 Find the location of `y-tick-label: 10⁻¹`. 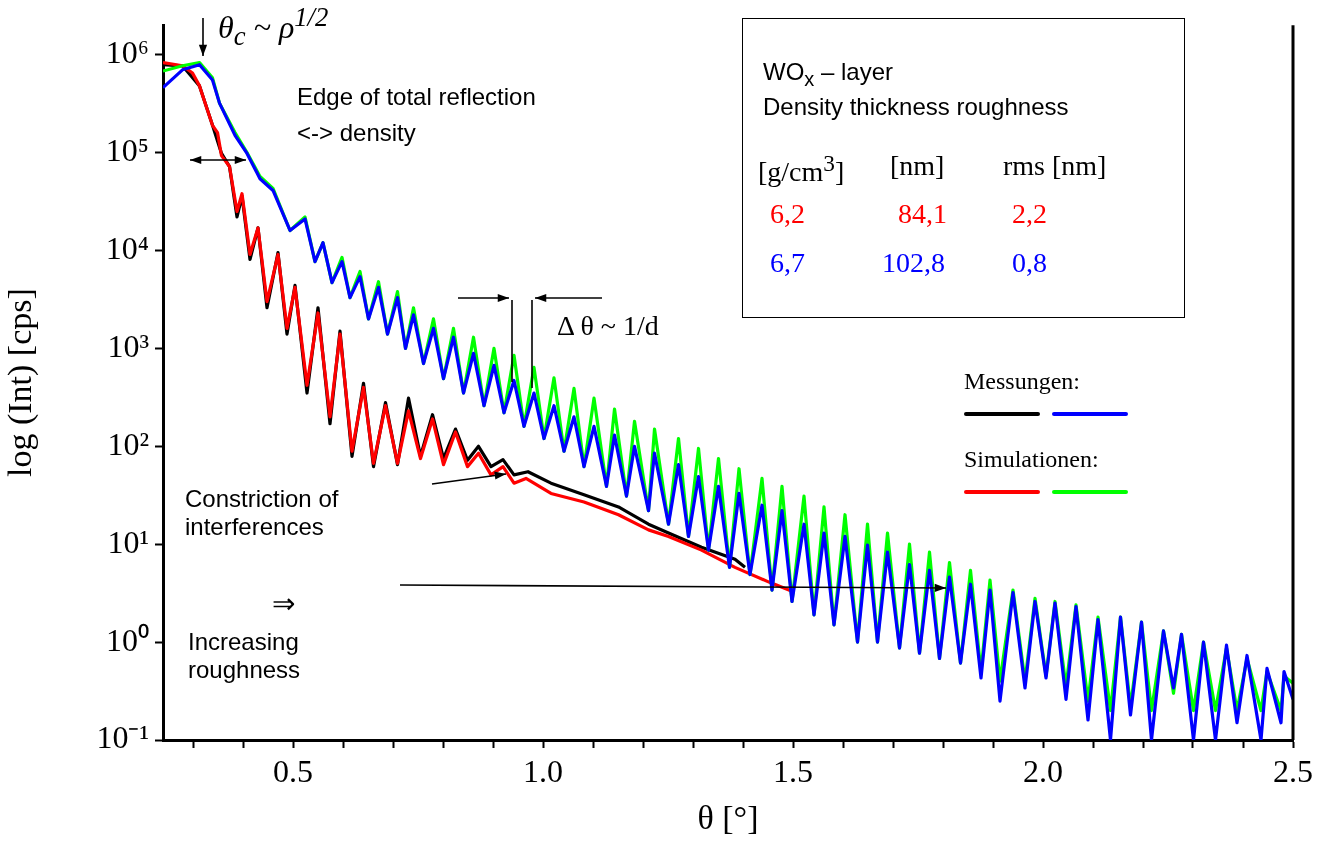

y-tick-label: 10⁻¹ is located at coordinates (122, 737).